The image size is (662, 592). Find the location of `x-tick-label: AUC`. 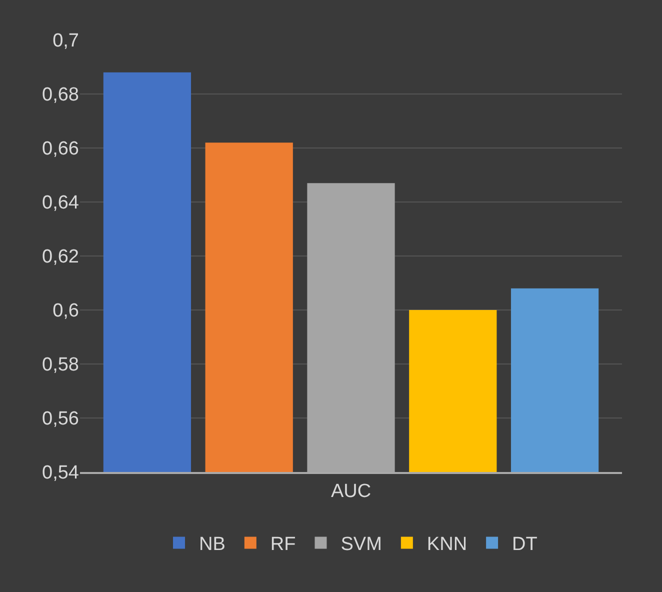

x-tick-label: AUC is located at coordinates (351, 491).